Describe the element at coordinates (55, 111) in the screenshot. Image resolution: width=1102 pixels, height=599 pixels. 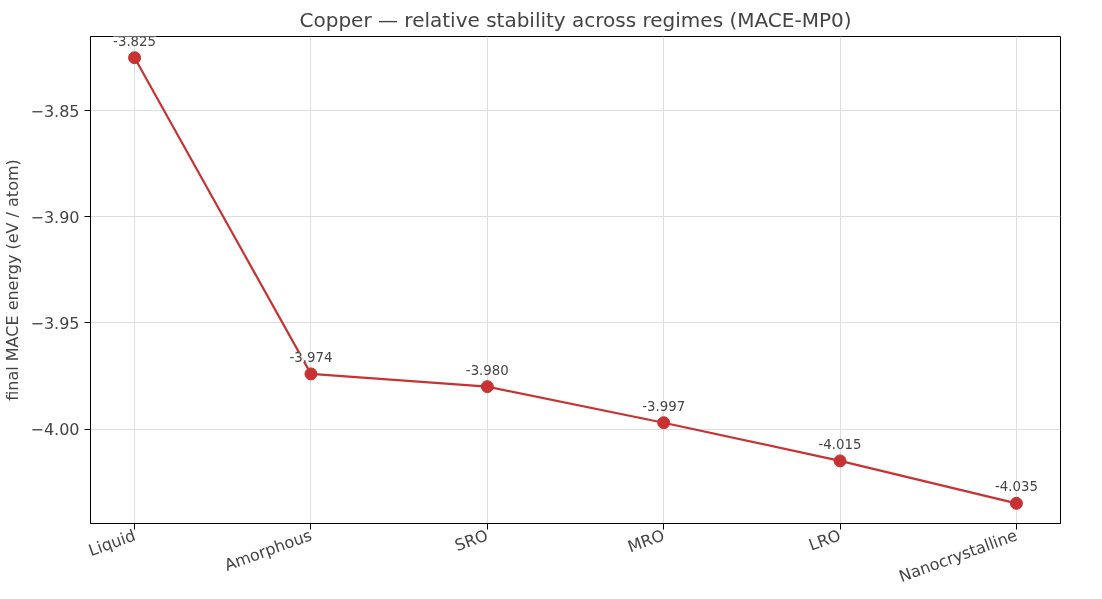
I see `y-tick-label: −3.85` at that location.